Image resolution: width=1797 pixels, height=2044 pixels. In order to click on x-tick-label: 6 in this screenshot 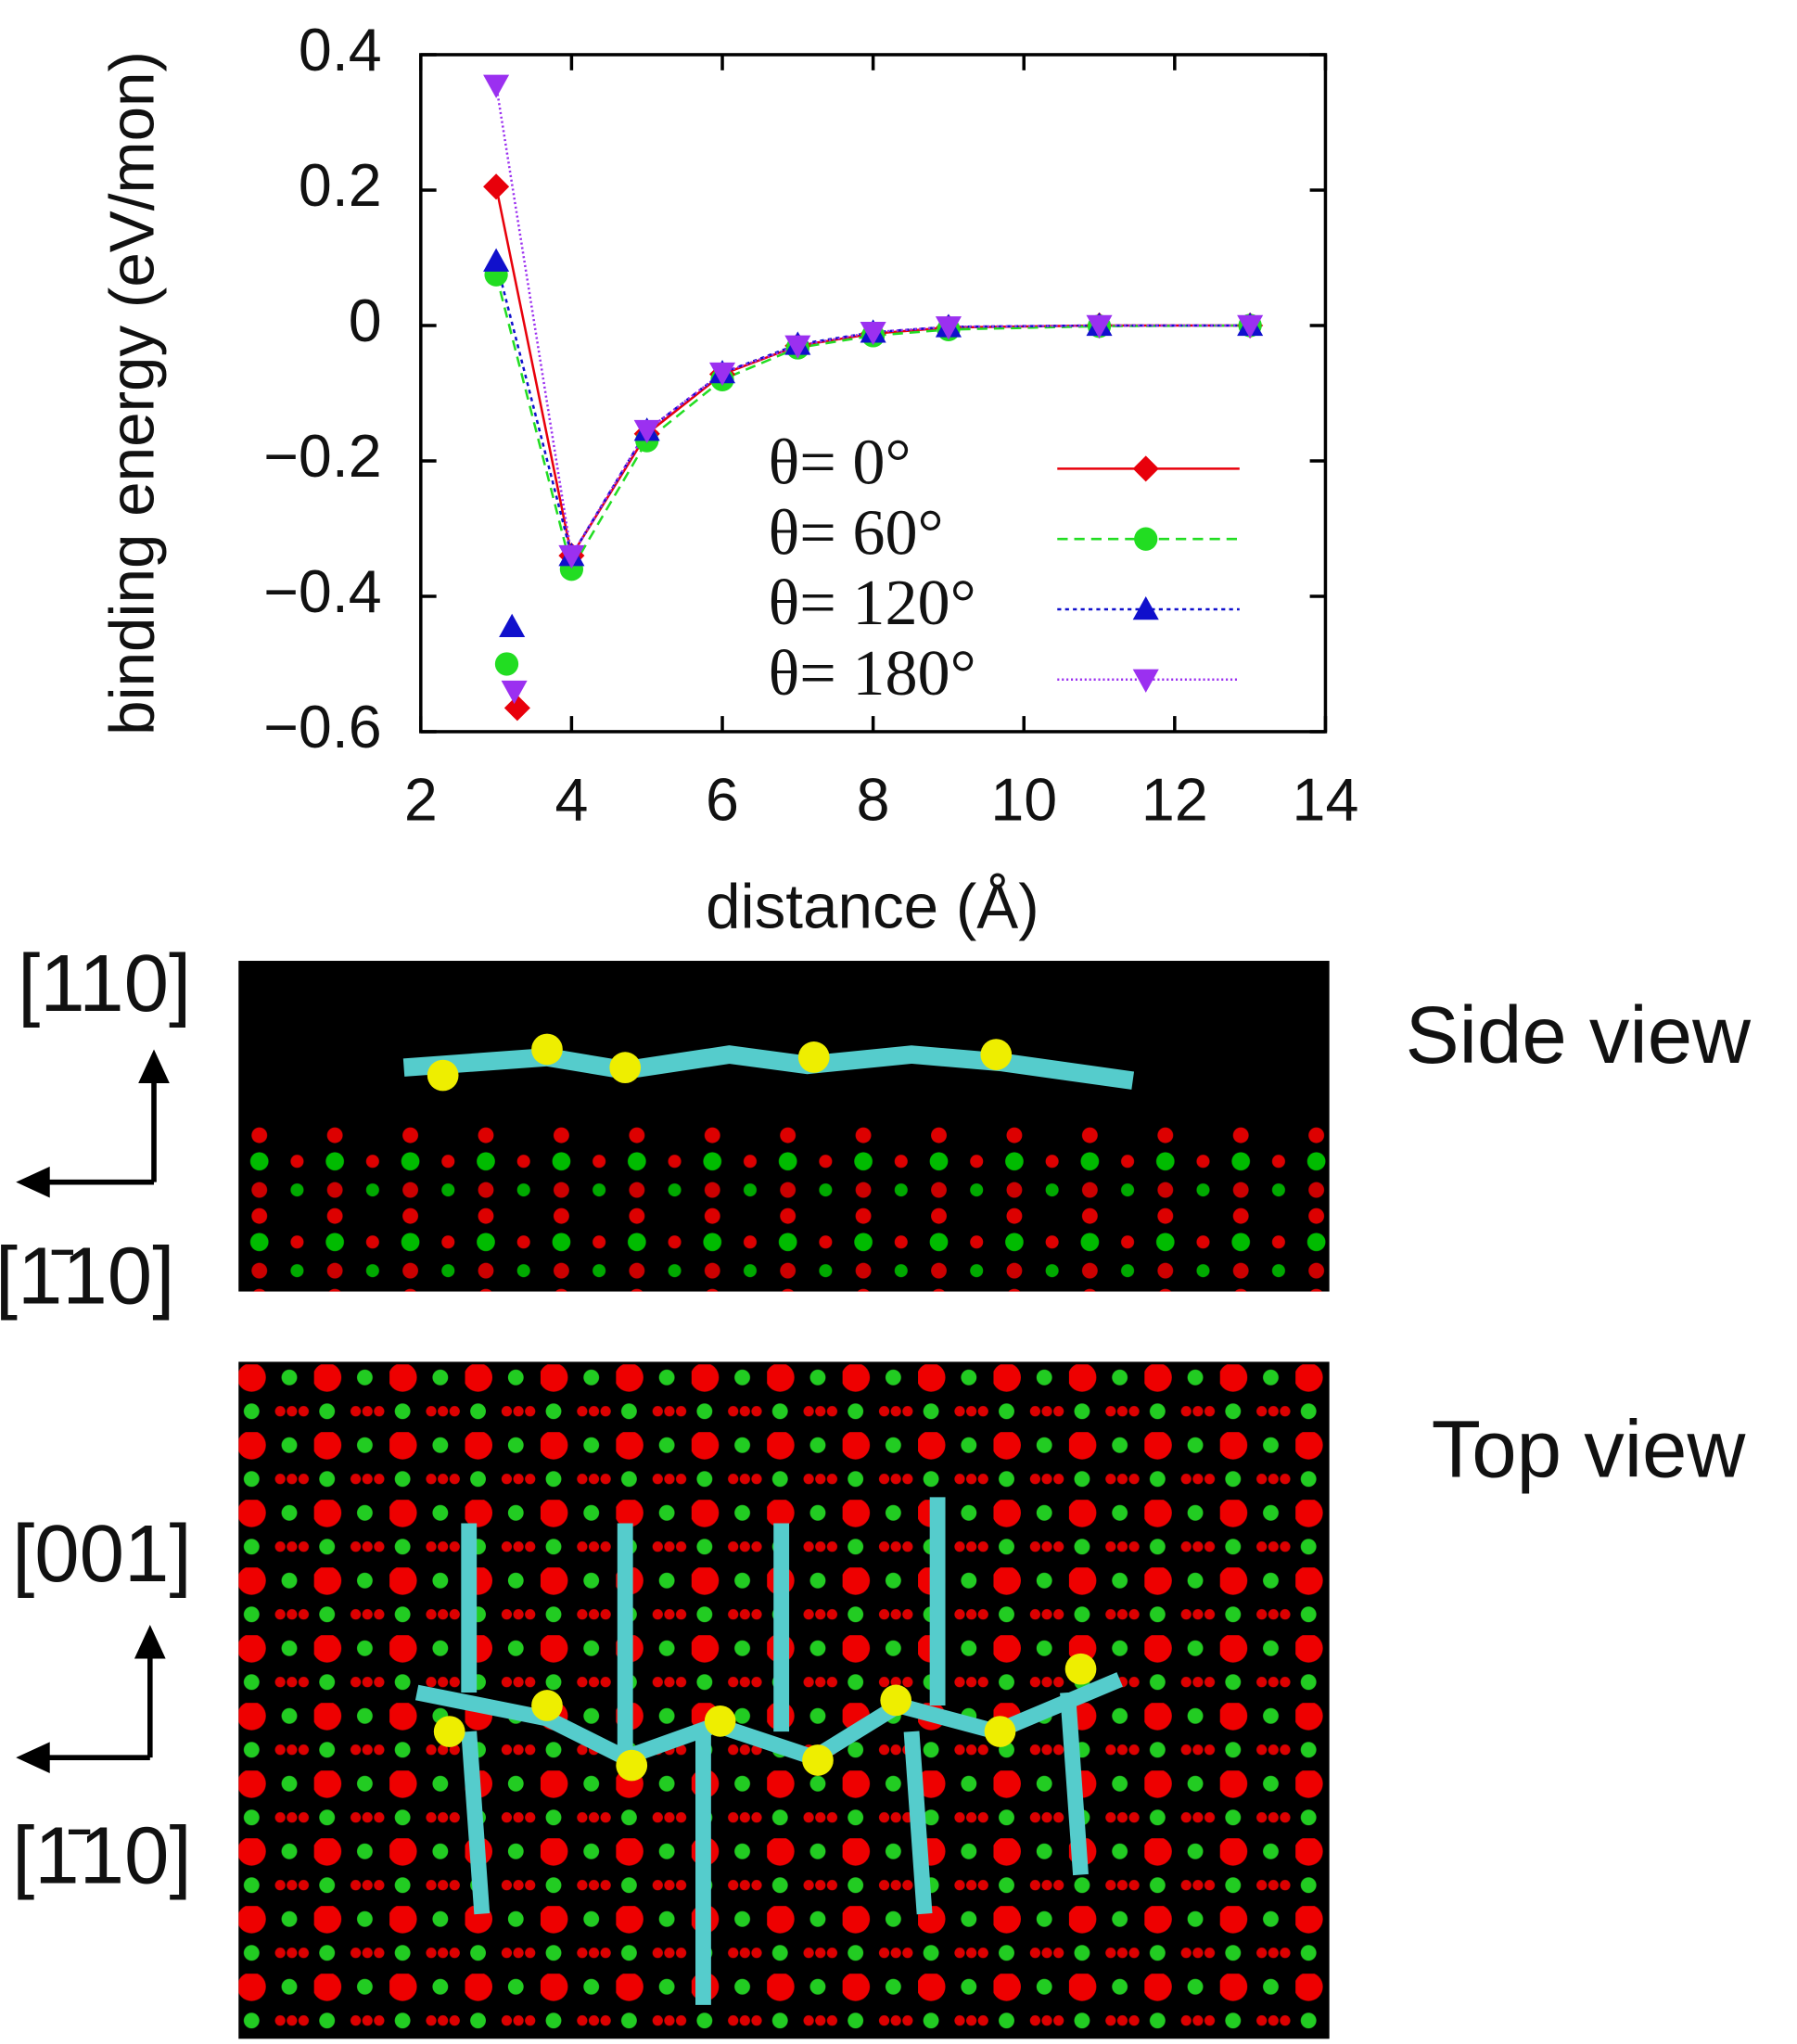, I will do `click(722, 800)`.